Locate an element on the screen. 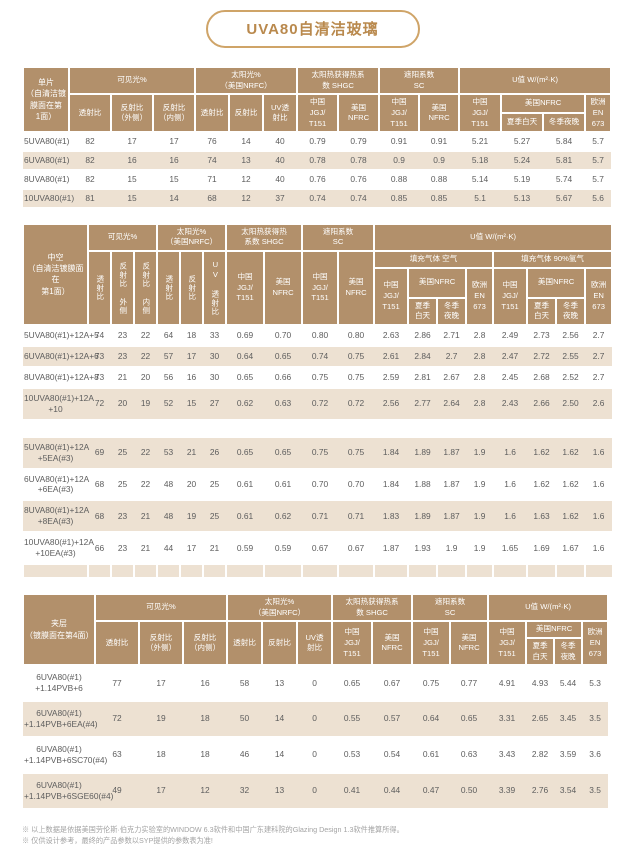 The width and height of the screenshot is (625, 847). cell-value: 0.76 is located at coordinates (359, 178).